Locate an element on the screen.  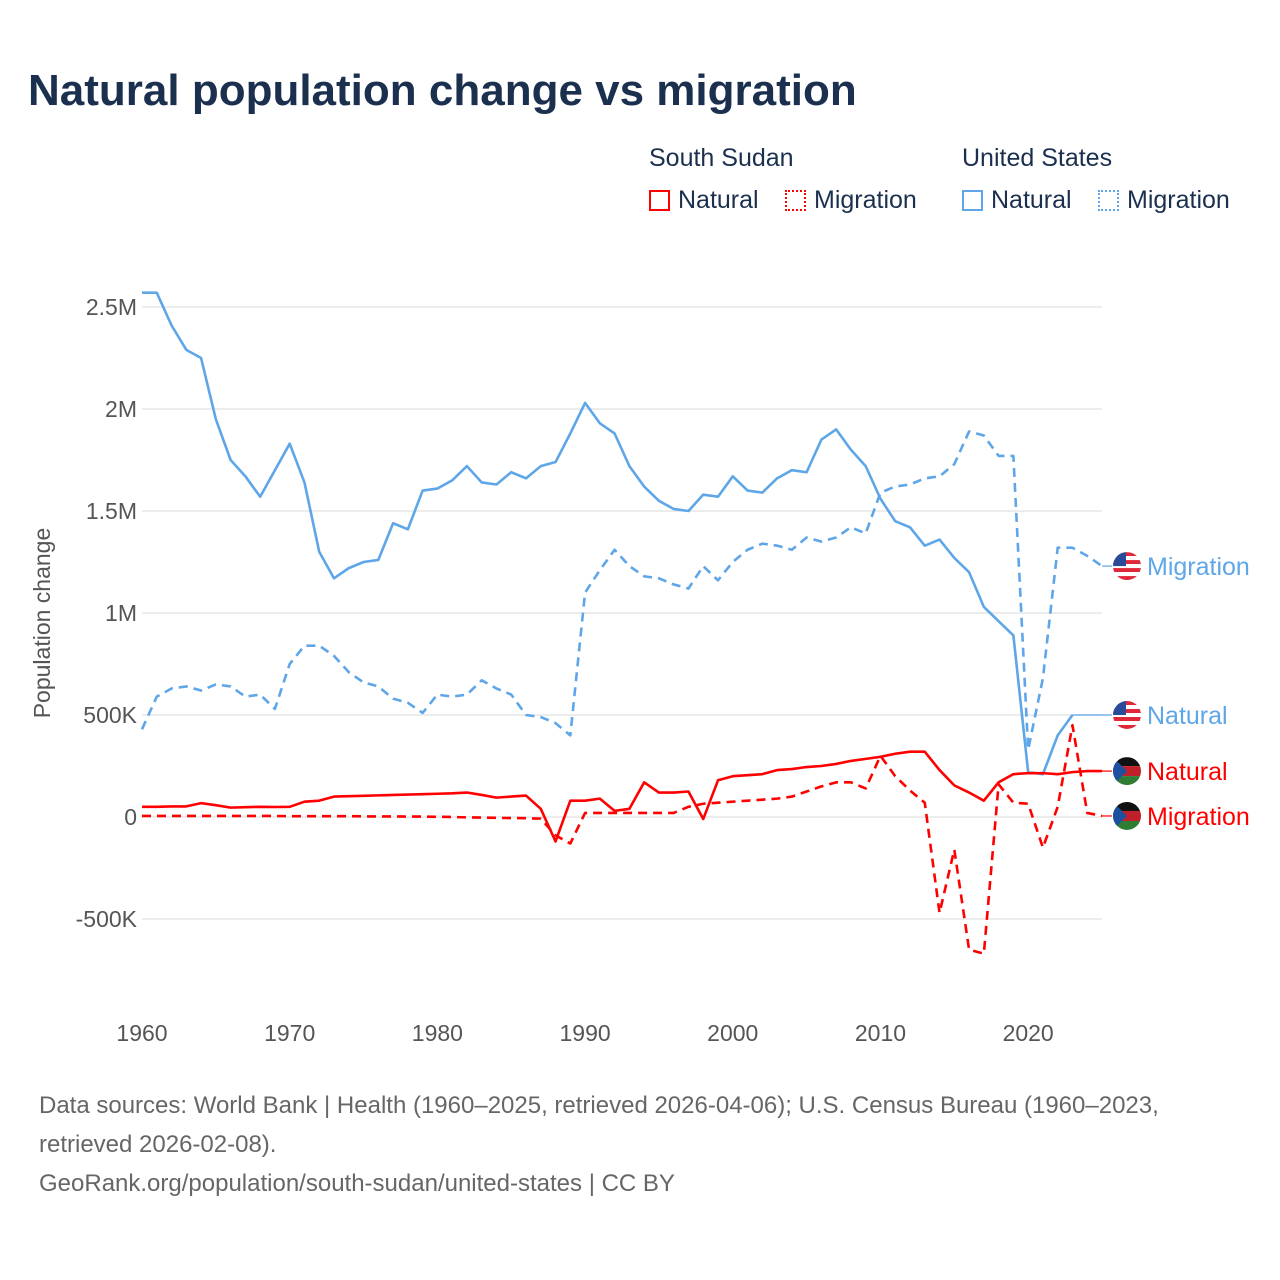
chart-title: Natural population change vs migration is located at coordinates (442, 90).